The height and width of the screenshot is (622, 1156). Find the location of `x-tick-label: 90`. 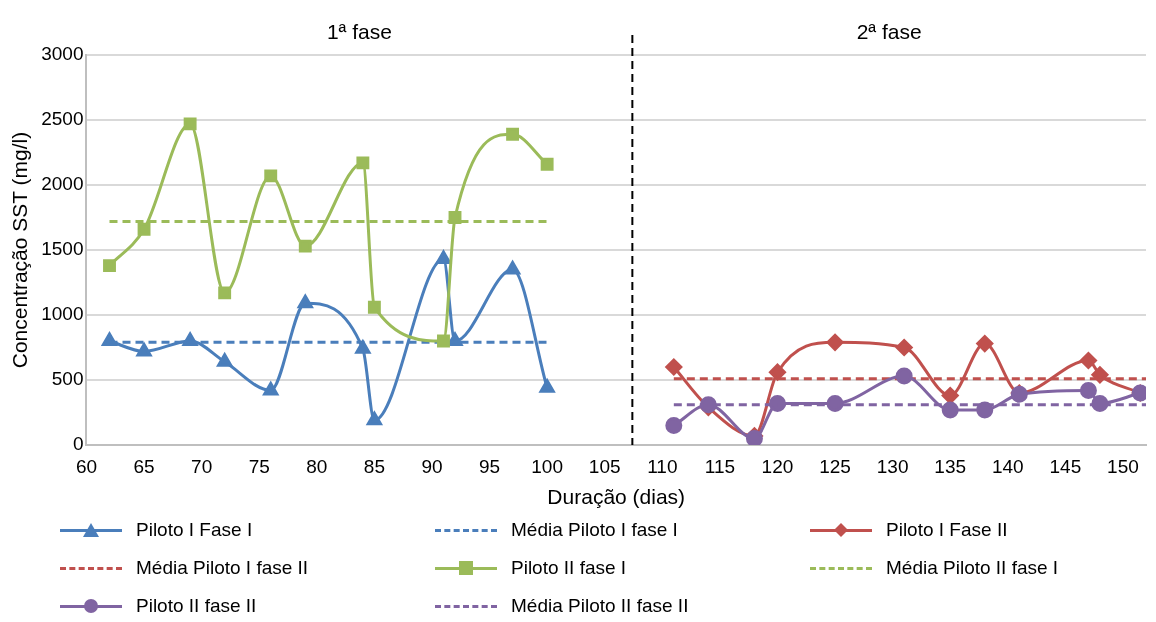

x-tick-label: 90 is located at coordinates (432, 466).